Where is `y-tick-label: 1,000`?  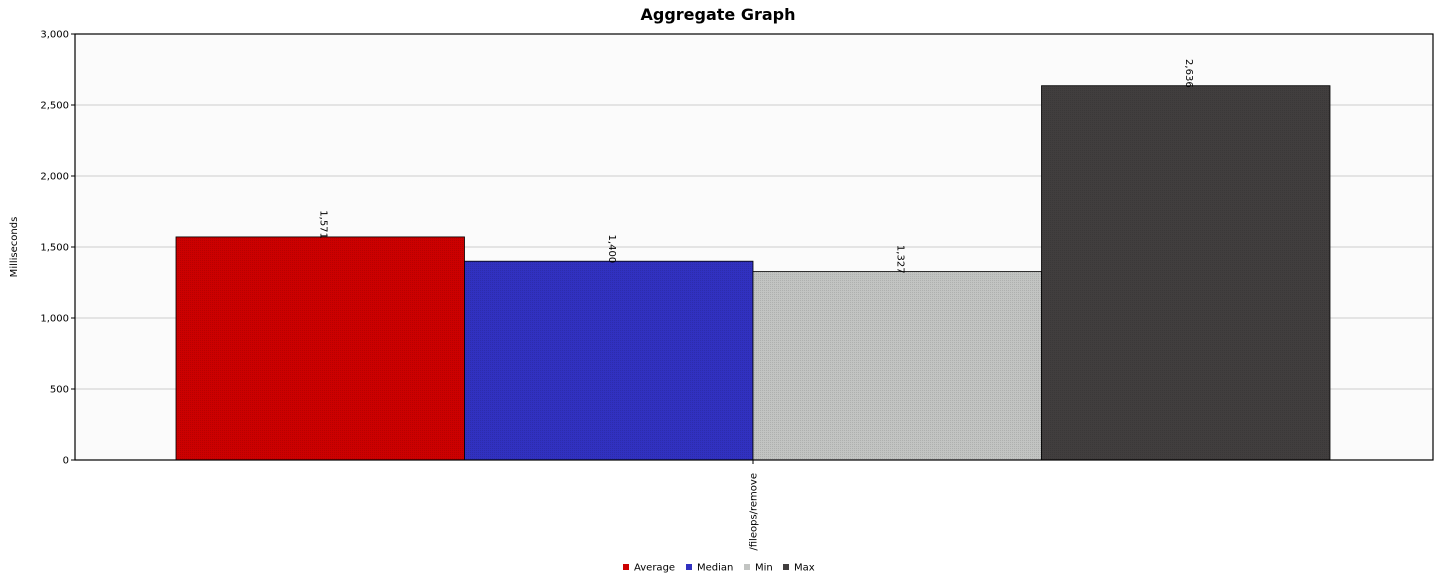 y-tick-label: 1,000 is located at coordinates (54, 319).